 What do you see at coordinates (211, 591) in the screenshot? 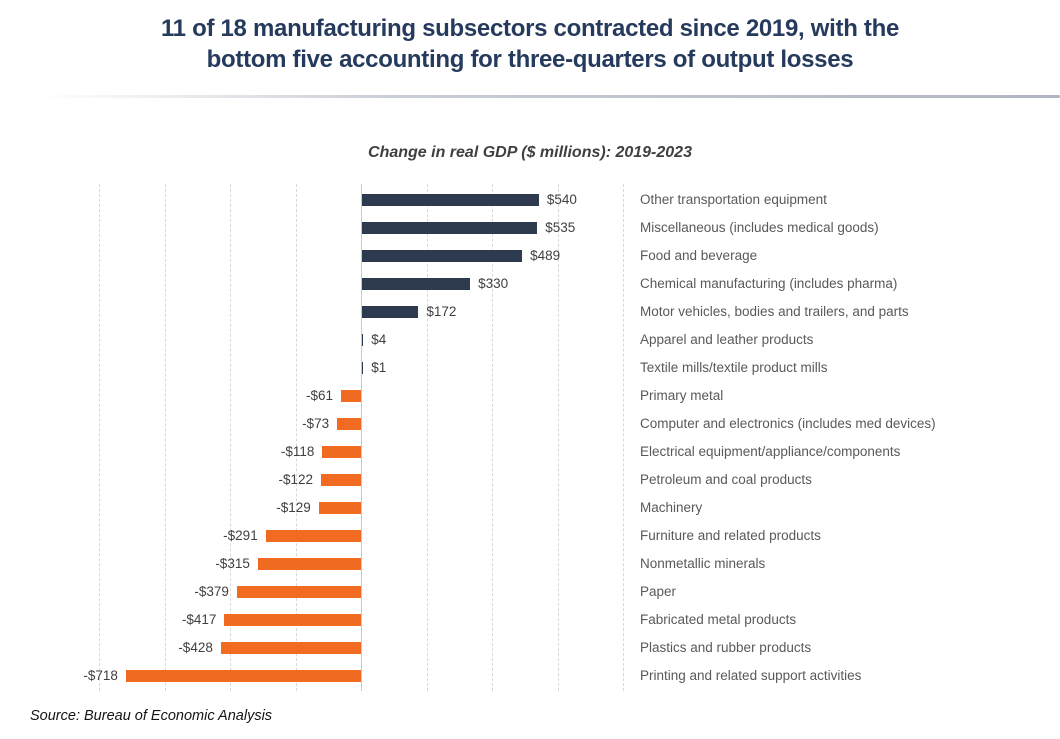
I see `value-label: -$379` at bounding box center [211, 591].